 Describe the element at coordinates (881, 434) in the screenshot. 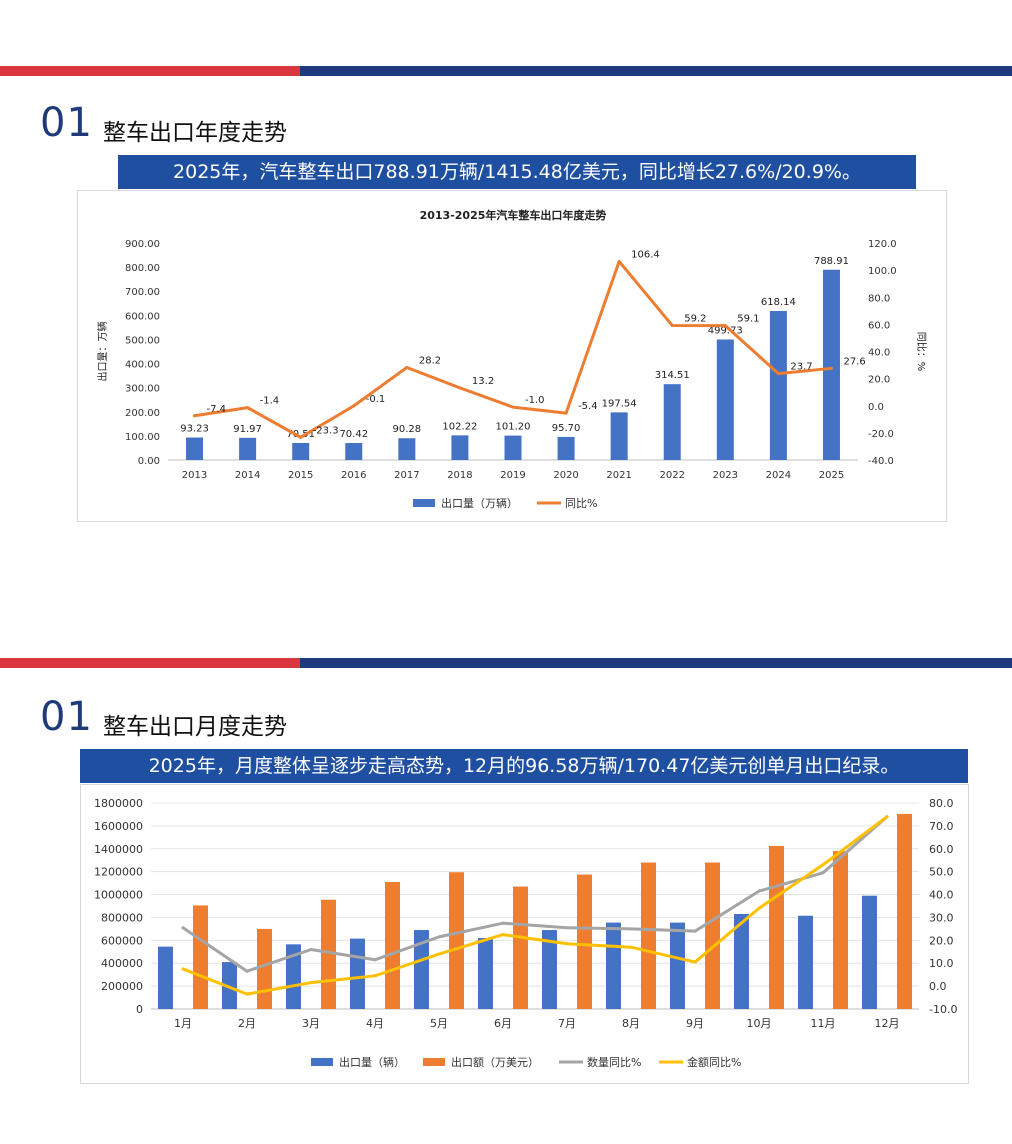

I see `y2-tick-label: -20.0` at that location.